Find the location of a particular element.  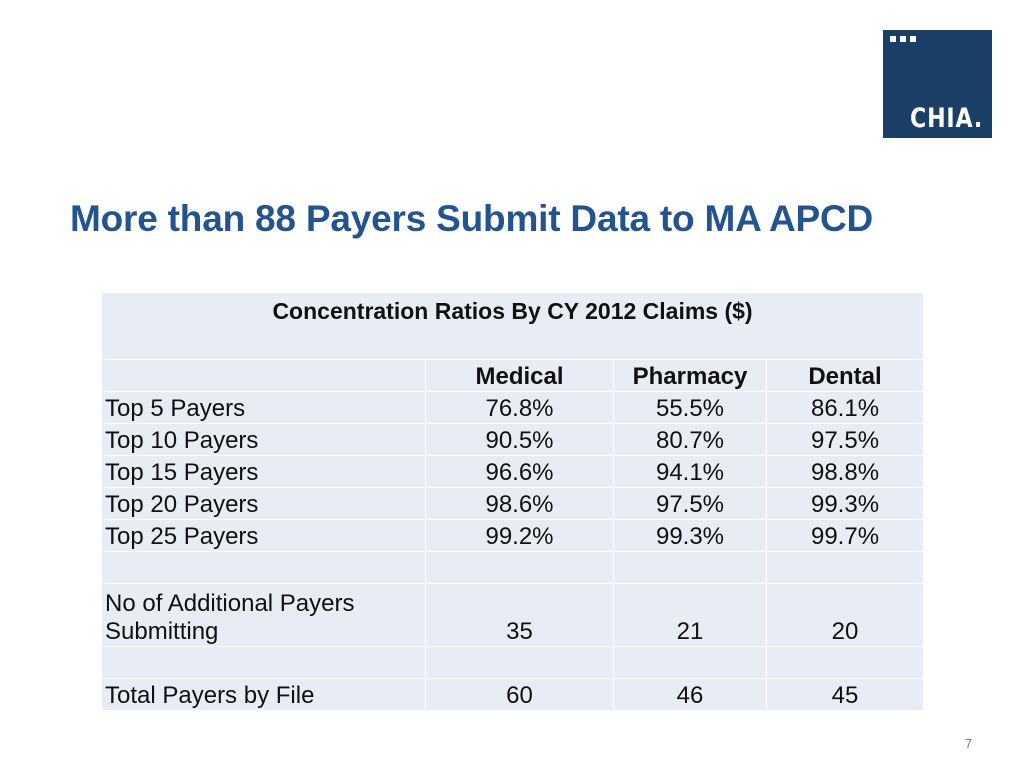

table-header-row: Medical Pharmacy Dental is located at coordinates (513, 375).